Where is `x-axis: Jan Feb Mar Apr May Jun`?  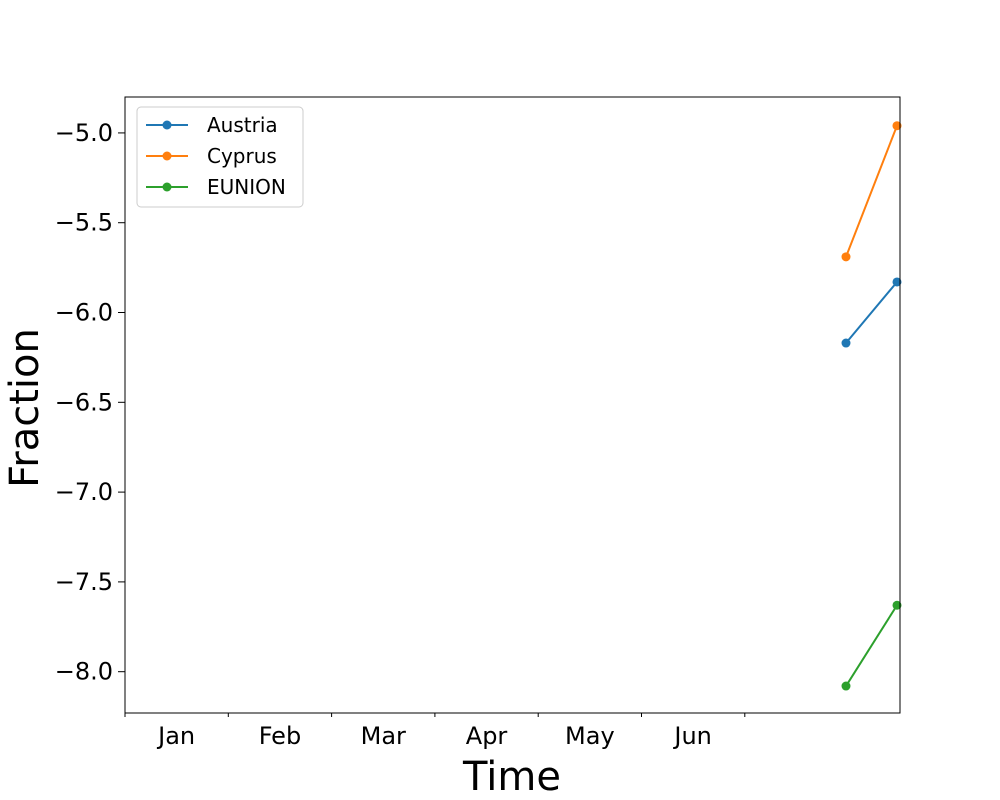
x-axis: Jan Feb Mar Apr May Jun is located at coordinates (435, 731).